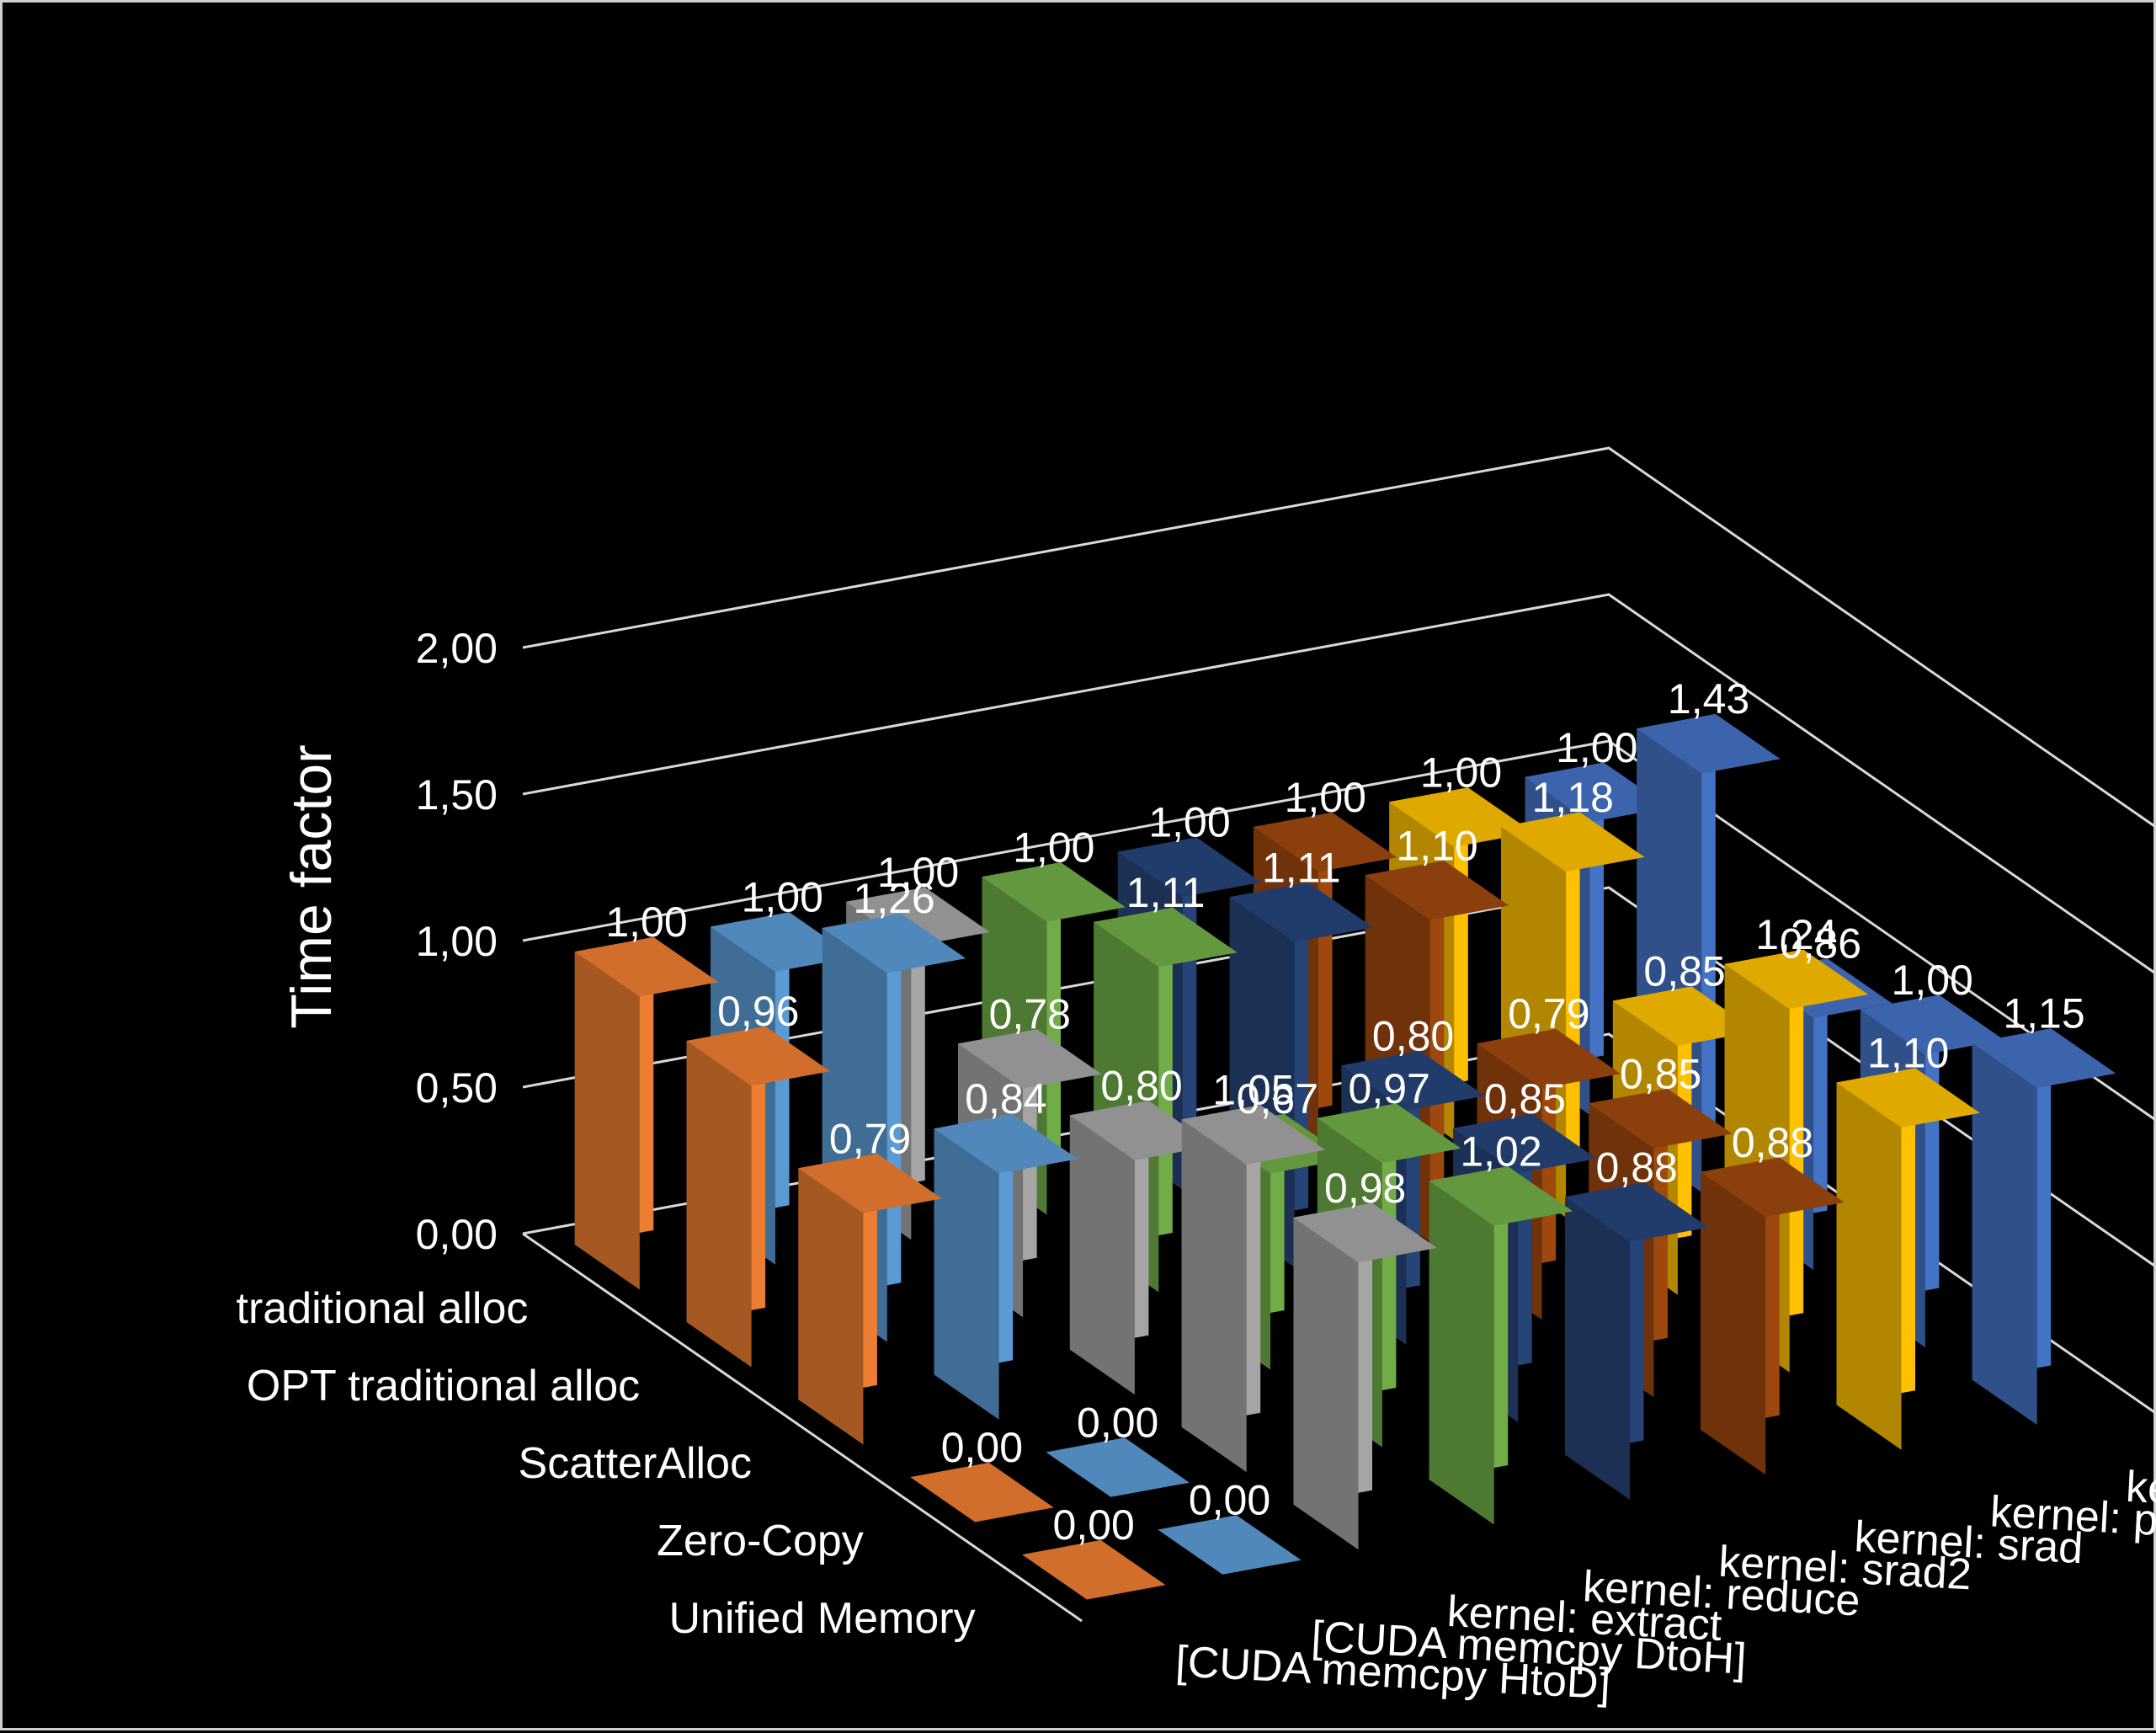 The height and width of the screenshot is (1733, 2156). Describe the element at coordinates (1968, 1542) in the screenshot. I see `series-label: kernel: srad` at that location.